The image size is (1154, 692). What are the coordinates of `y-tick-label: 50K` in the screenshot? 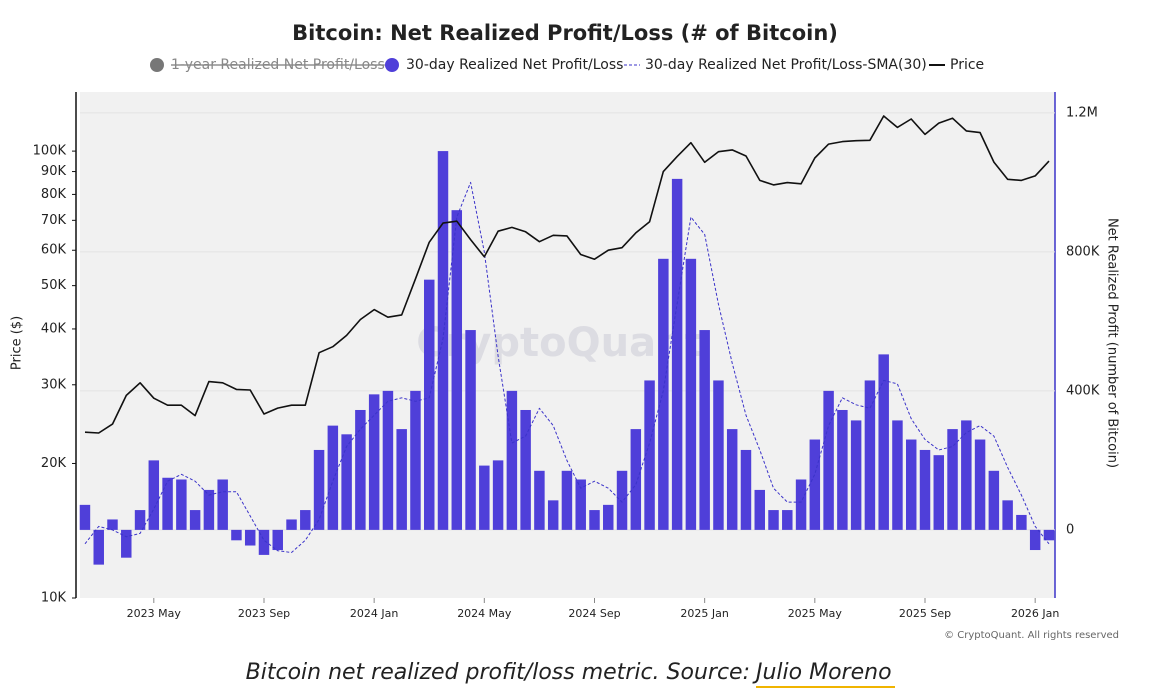 It's located at (54, 285).